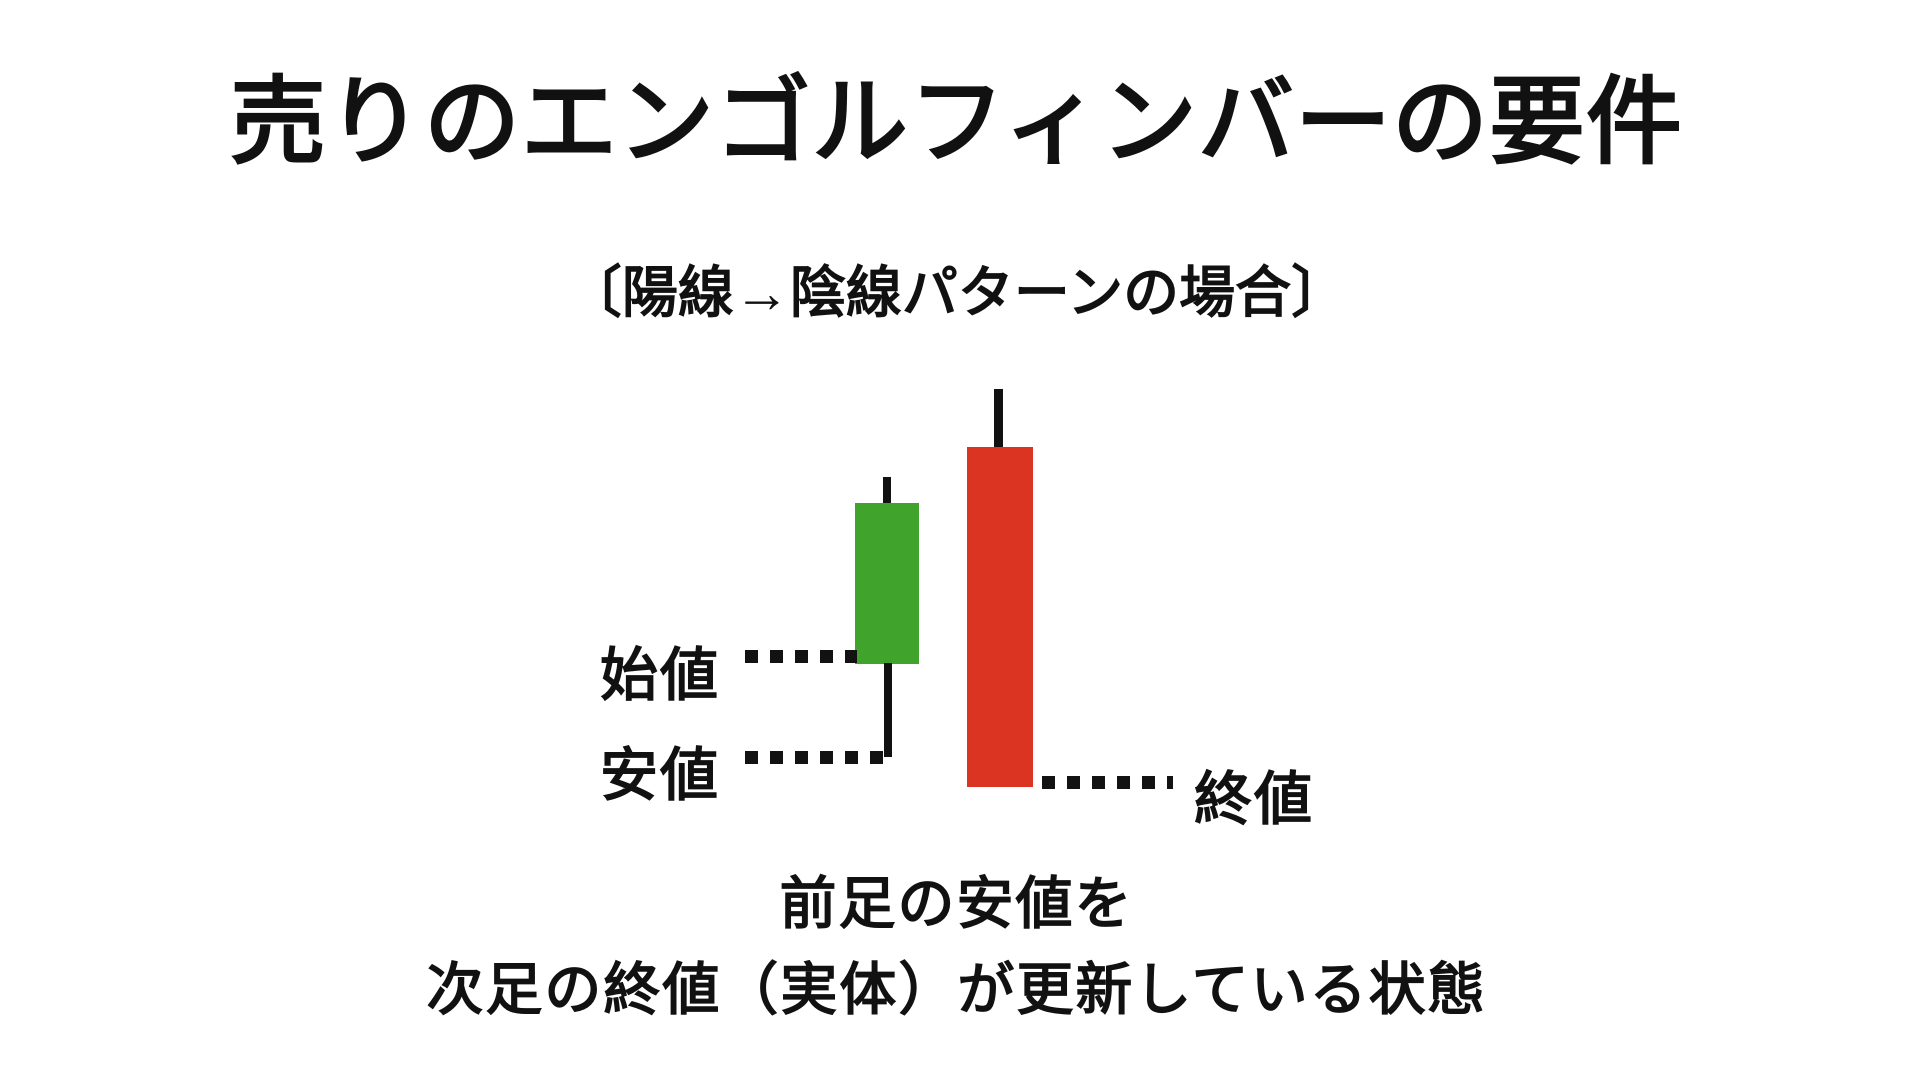  Describe the element at coordinates (659, 675) in the screenshot. I see `open-price-label: 始値` at that location.